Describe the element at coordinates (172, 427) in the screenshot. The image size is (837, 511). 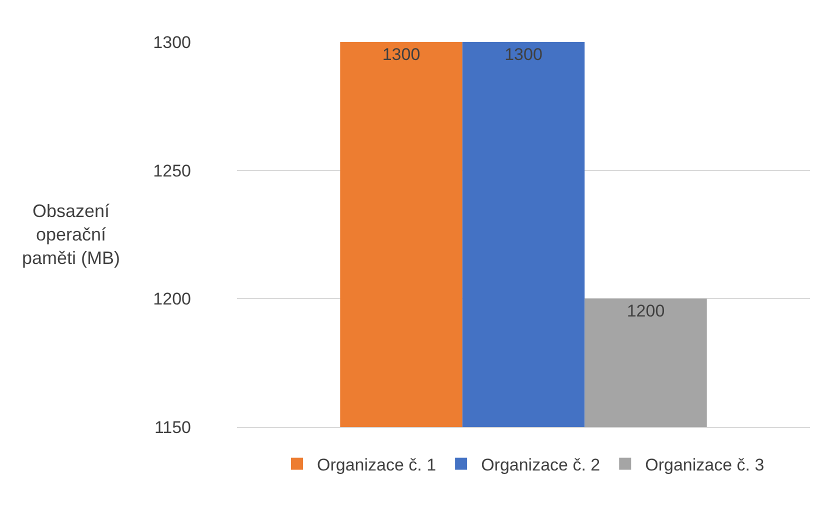
I see `y-tick-label: 1150` at that location.